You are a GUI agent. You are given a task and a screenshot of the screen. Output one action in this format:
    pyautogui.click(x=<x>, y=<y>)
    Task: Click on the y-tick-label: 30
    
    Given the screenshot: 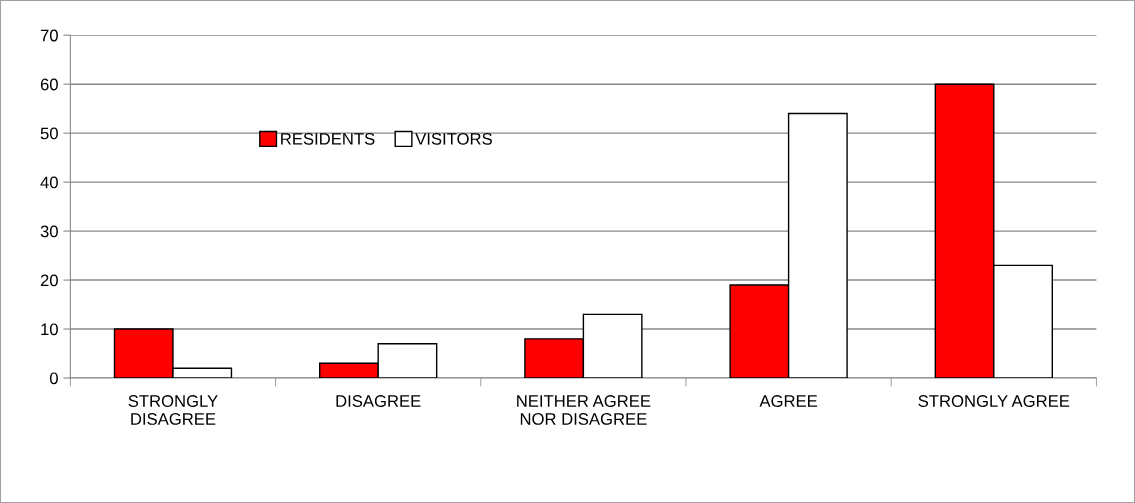 What is the action you would take?
    pyautogui.click(x=49, y=231)
    